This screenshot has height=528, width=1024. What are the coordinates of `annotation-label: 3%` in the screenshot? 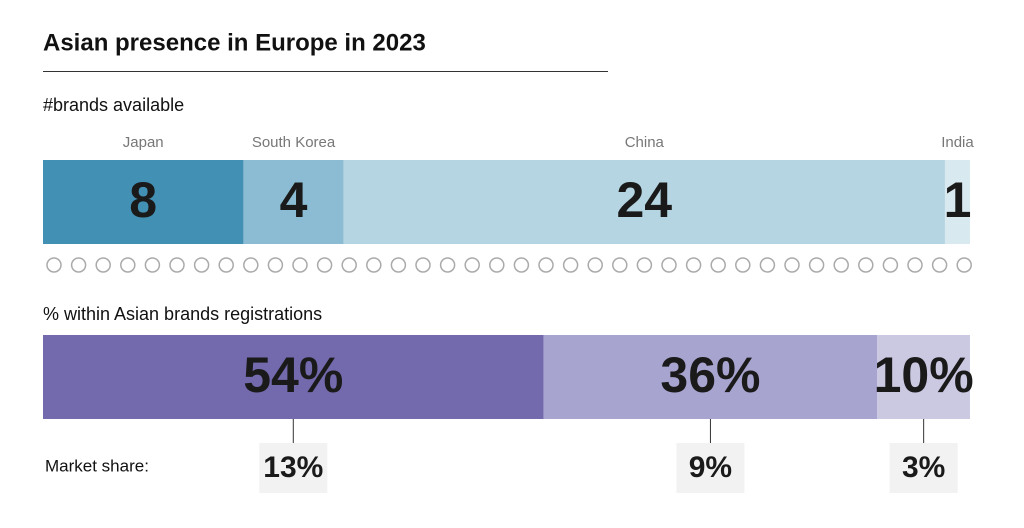 It's located at (923, 467).